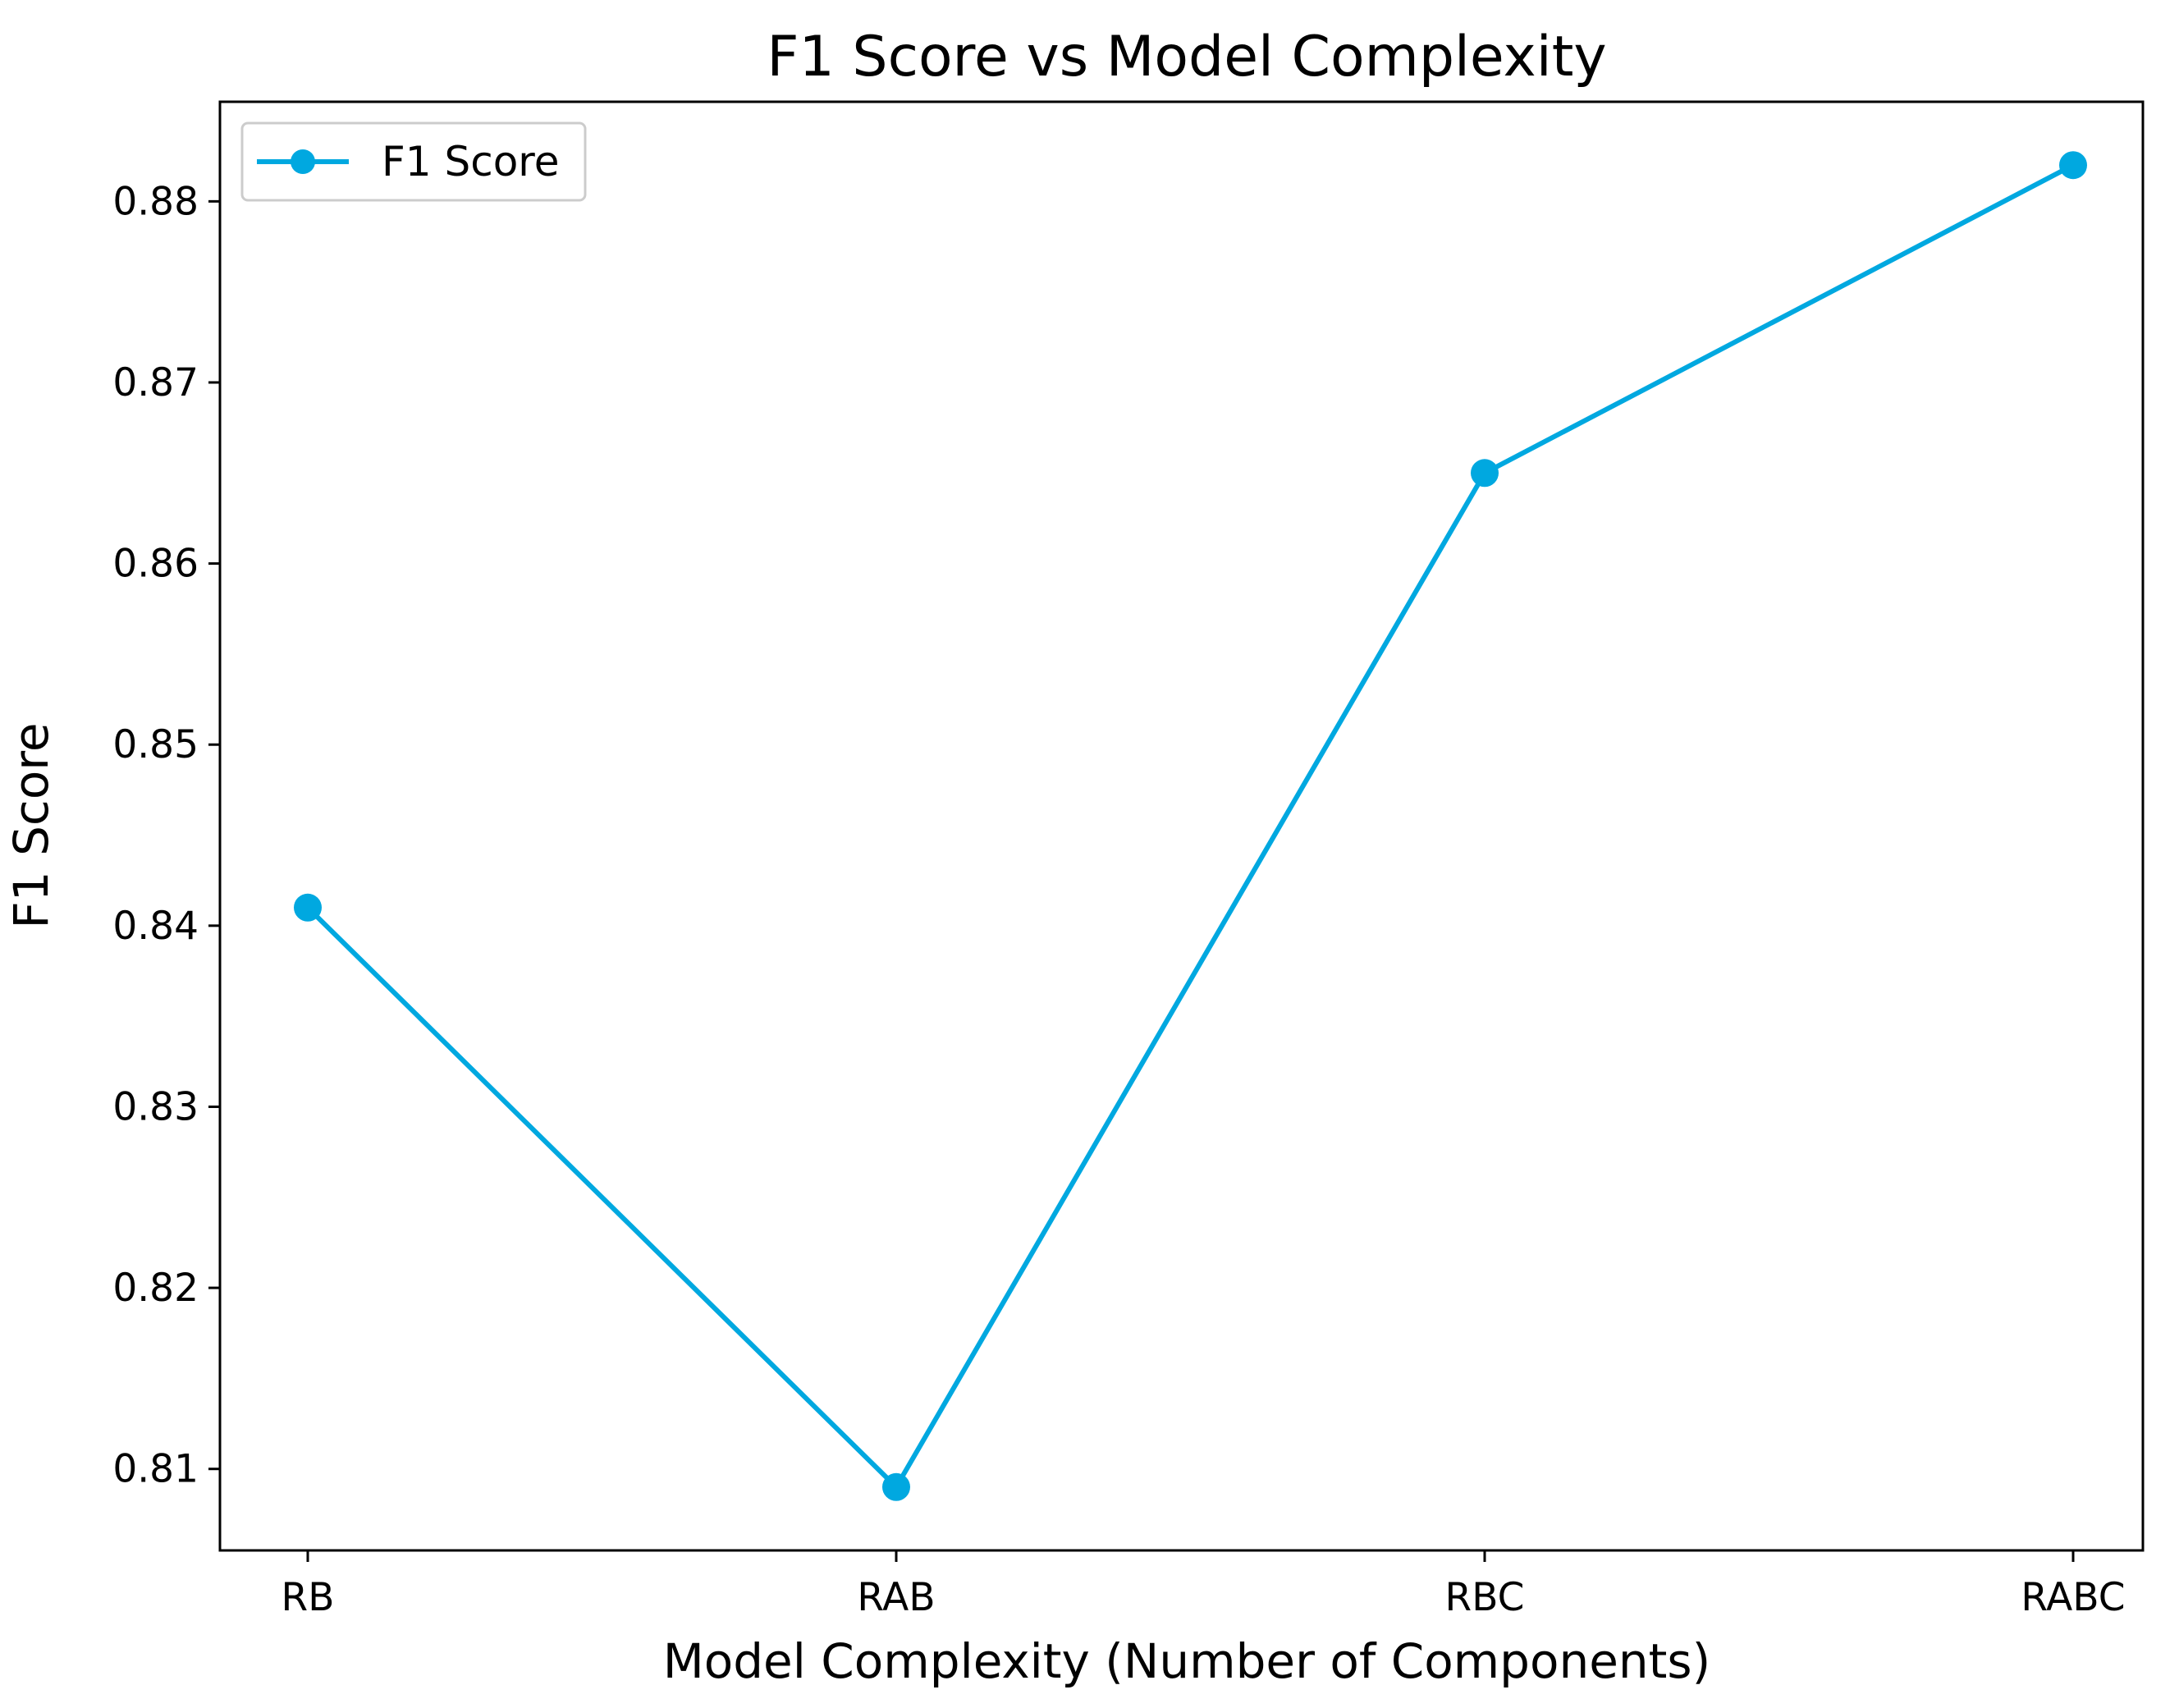 The height and width of the screenshot is (1708, 2179). Describe the element at coordinates (1204, 1585) in the screenshot. I see `x-axis: RB RAB RBC RABC` at that location.